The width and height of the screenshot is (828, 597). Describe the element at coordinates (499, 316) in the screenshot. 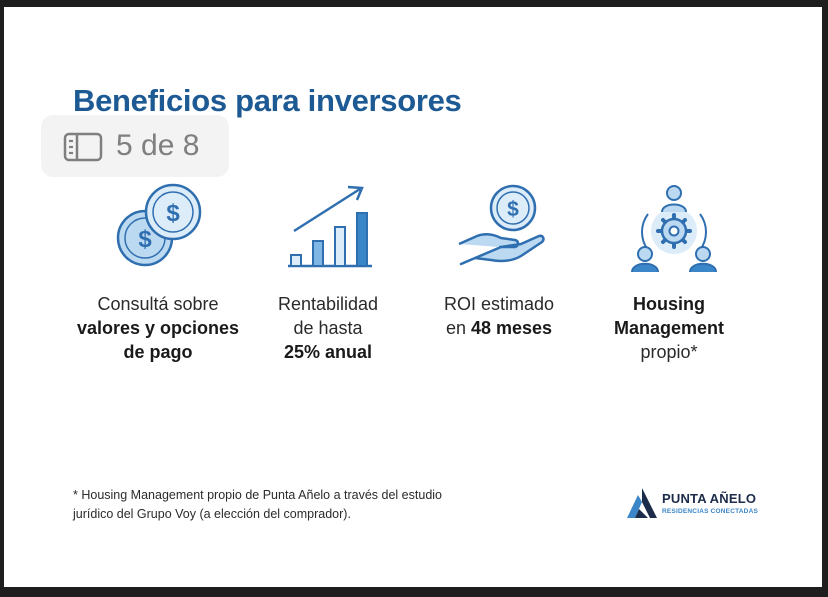

I see `benefit-roi: ROI estimado en 48 meses` at that location.